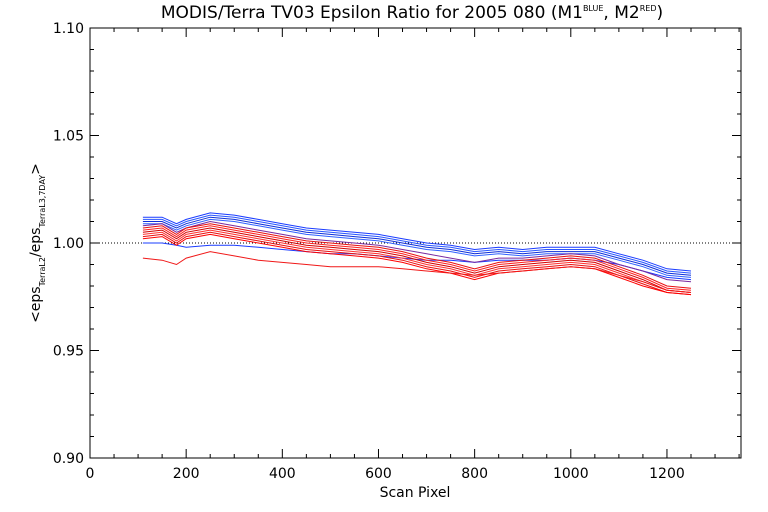 This screenshot has width=768, height=512. What do you see at coordinates (667, 474) in the screenshot?
I see `x-tick-label: 1200` at bounding box center [667, 474].